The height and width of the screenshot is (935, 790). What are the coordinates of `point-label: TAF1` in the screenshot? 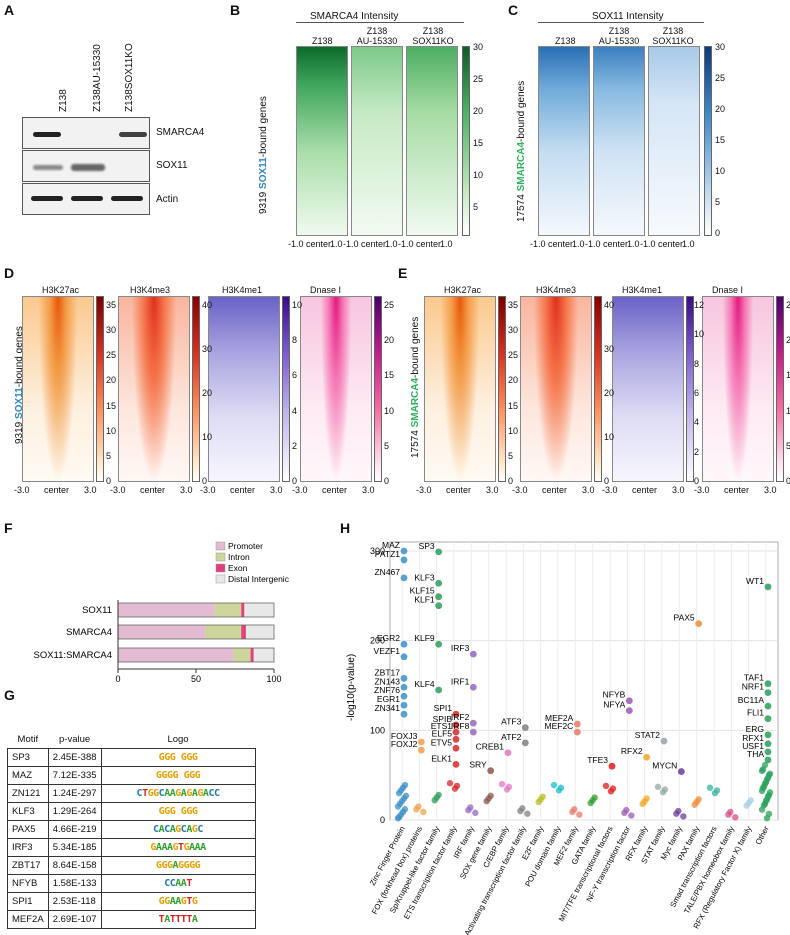 It's located at (754, 678).